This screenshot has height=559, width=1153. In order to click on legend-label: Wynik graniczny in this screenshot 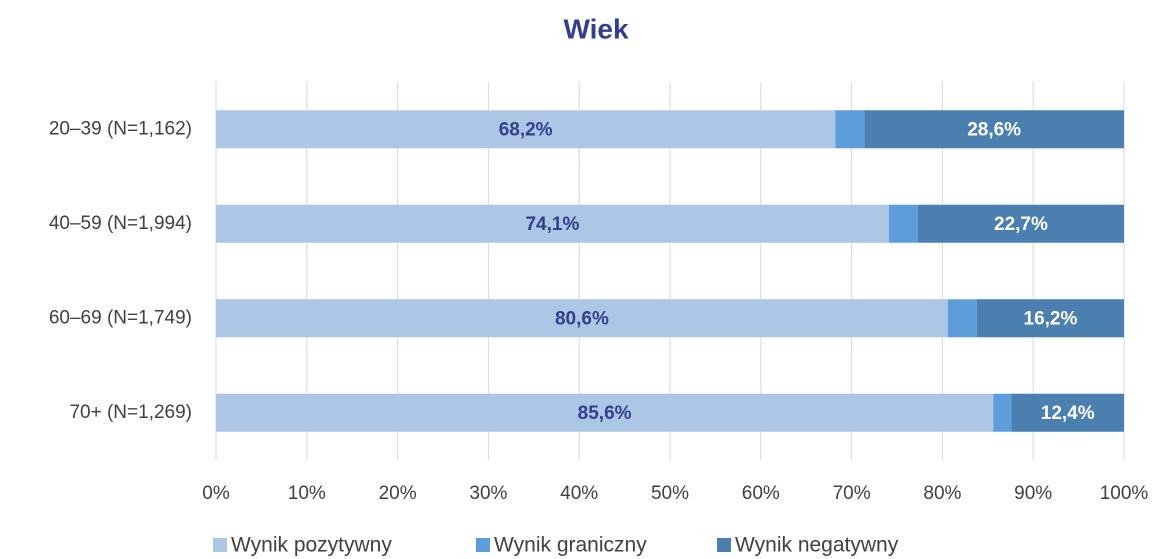, I will do `click(570, 545)`.